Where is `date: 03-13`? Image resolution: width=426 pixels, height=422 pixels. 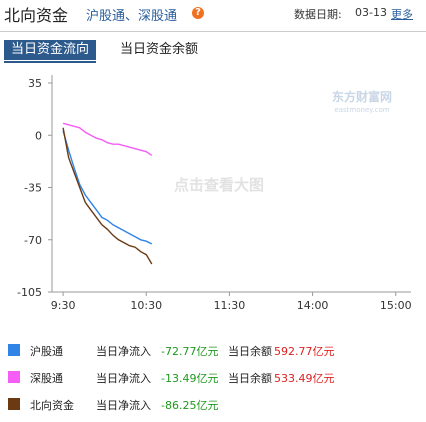 date: 03-13 is located at coordinates (371, 12).